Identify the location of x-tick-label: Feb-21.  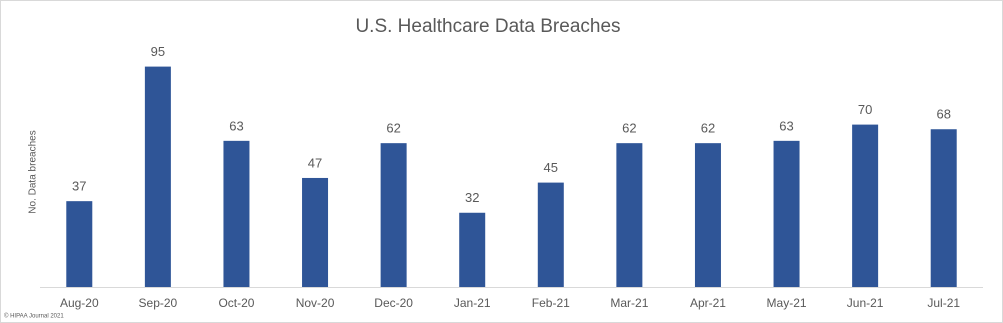
(551, 303).